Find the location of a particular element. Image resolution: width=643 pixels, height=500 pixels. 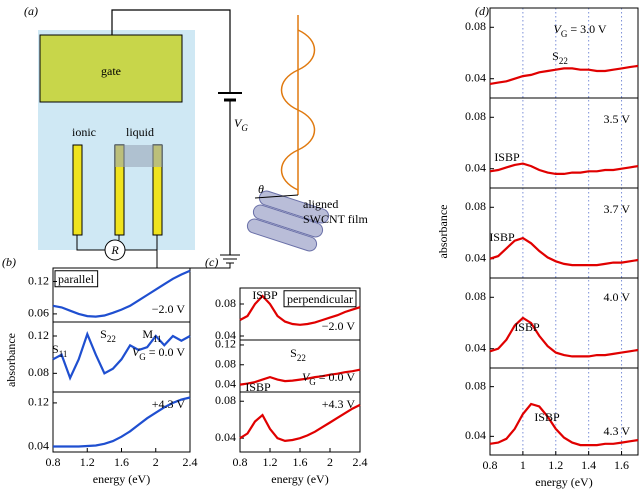

gate-label: gate is located at coordinates (111, 71).